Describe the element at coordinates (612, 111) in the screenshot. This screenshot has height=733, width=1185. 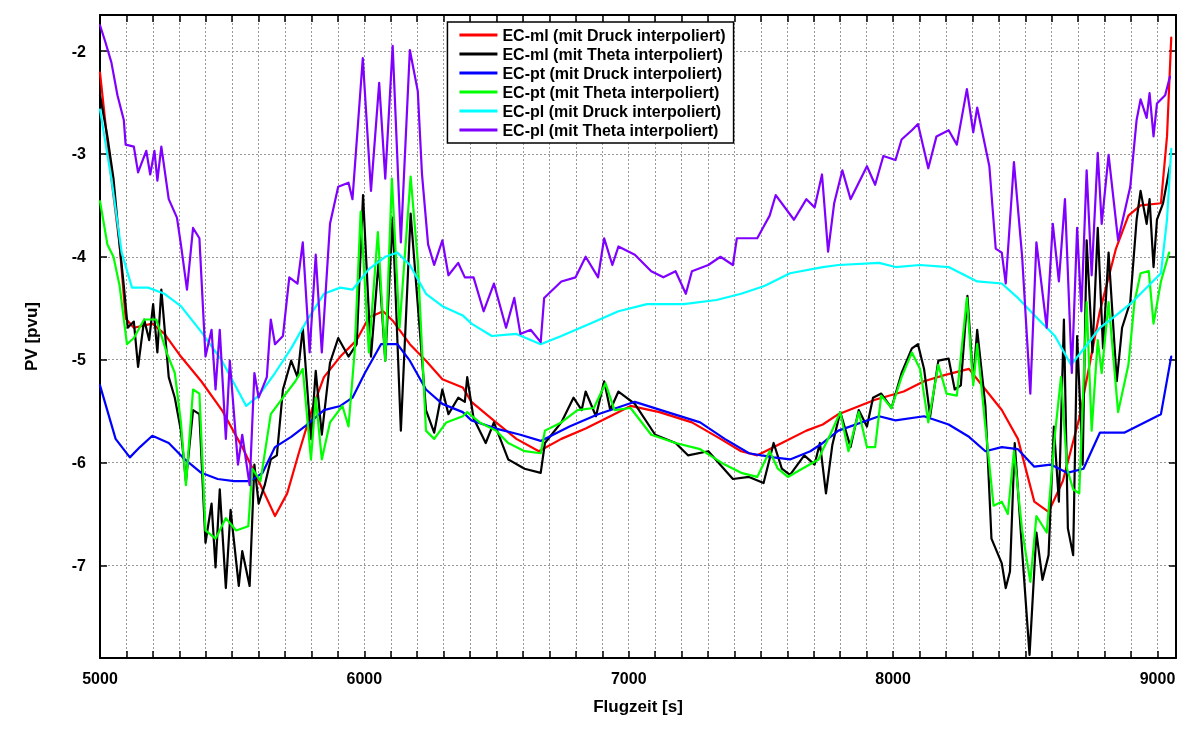
I see `legend-label: EC-pl (mit Druck interpoliert)` at that location.